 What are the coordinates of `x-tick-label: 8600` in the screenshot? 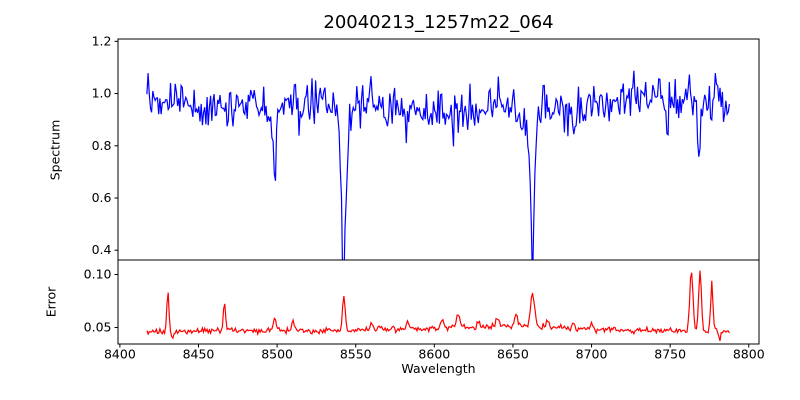 It's located at (434, 354).